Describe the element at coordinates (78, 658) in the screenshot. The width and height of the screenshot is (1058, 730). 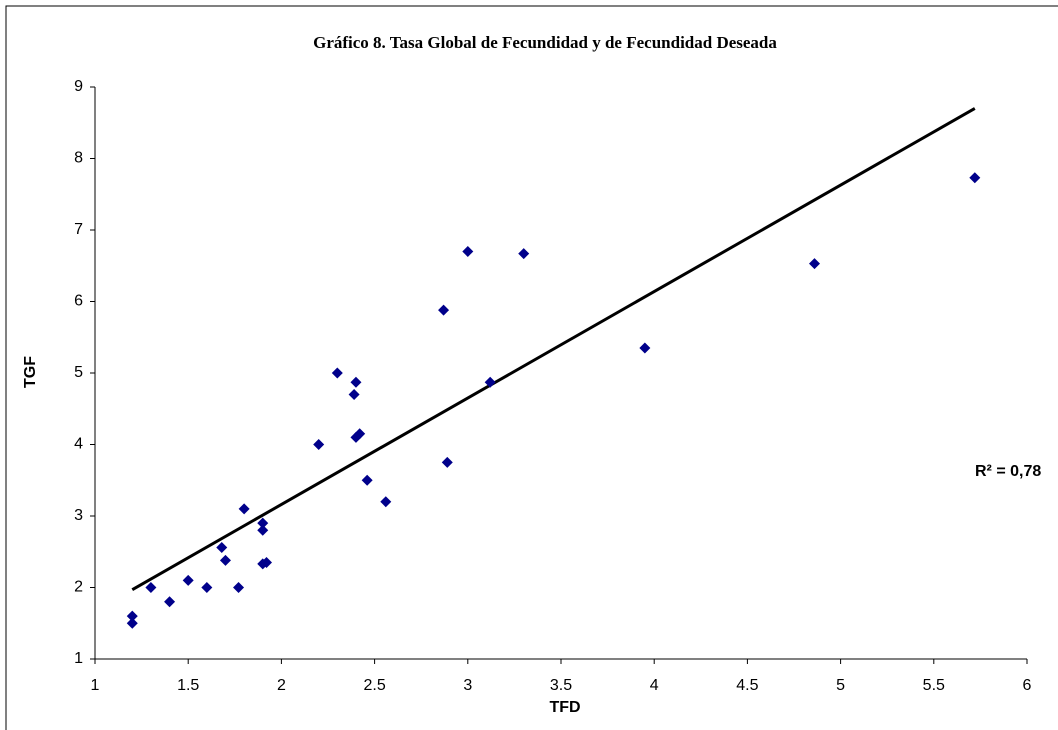
I see `y-tick-label: 1` at that location.